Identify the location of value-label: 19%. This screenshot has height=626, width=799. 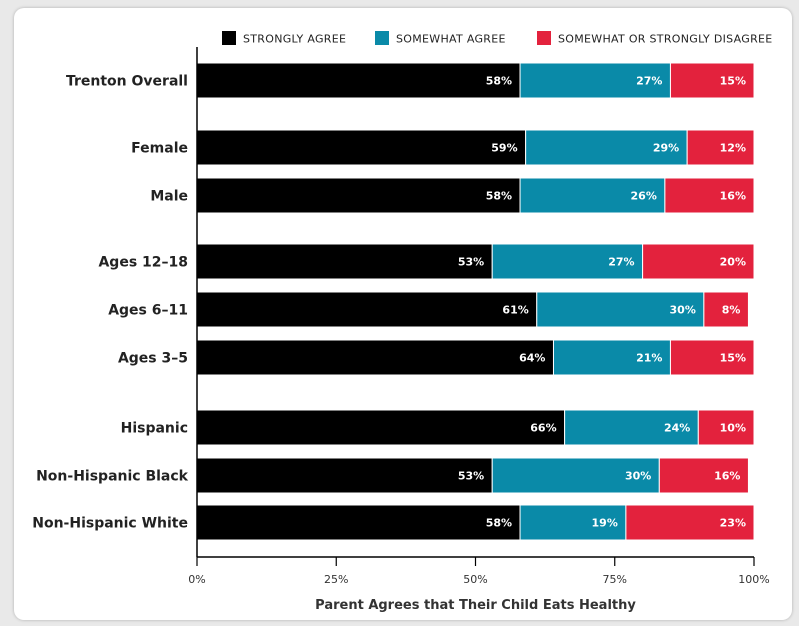
(605, 523).